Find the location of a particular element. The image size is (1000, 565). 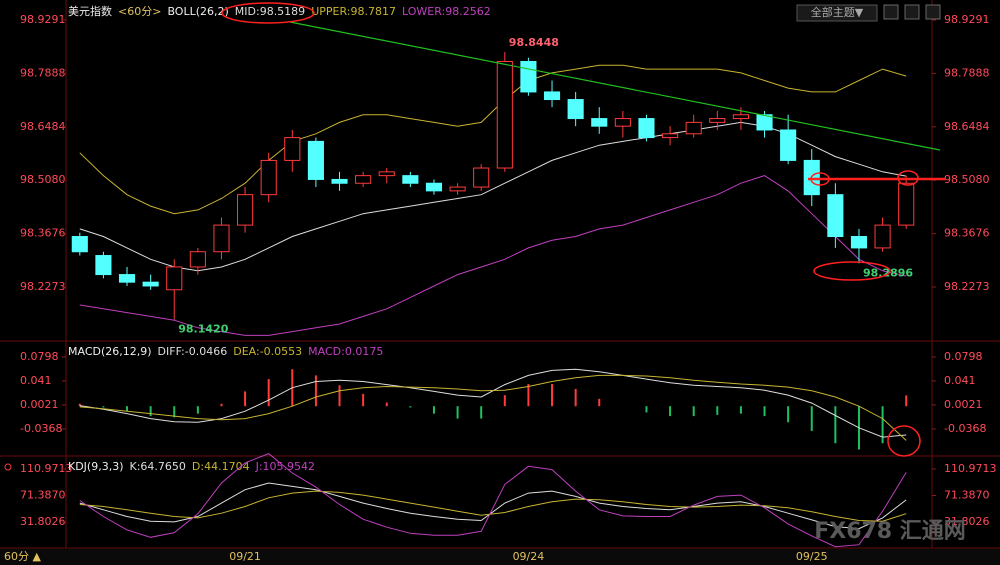

footer-bar is located at coordinates (500, 557).